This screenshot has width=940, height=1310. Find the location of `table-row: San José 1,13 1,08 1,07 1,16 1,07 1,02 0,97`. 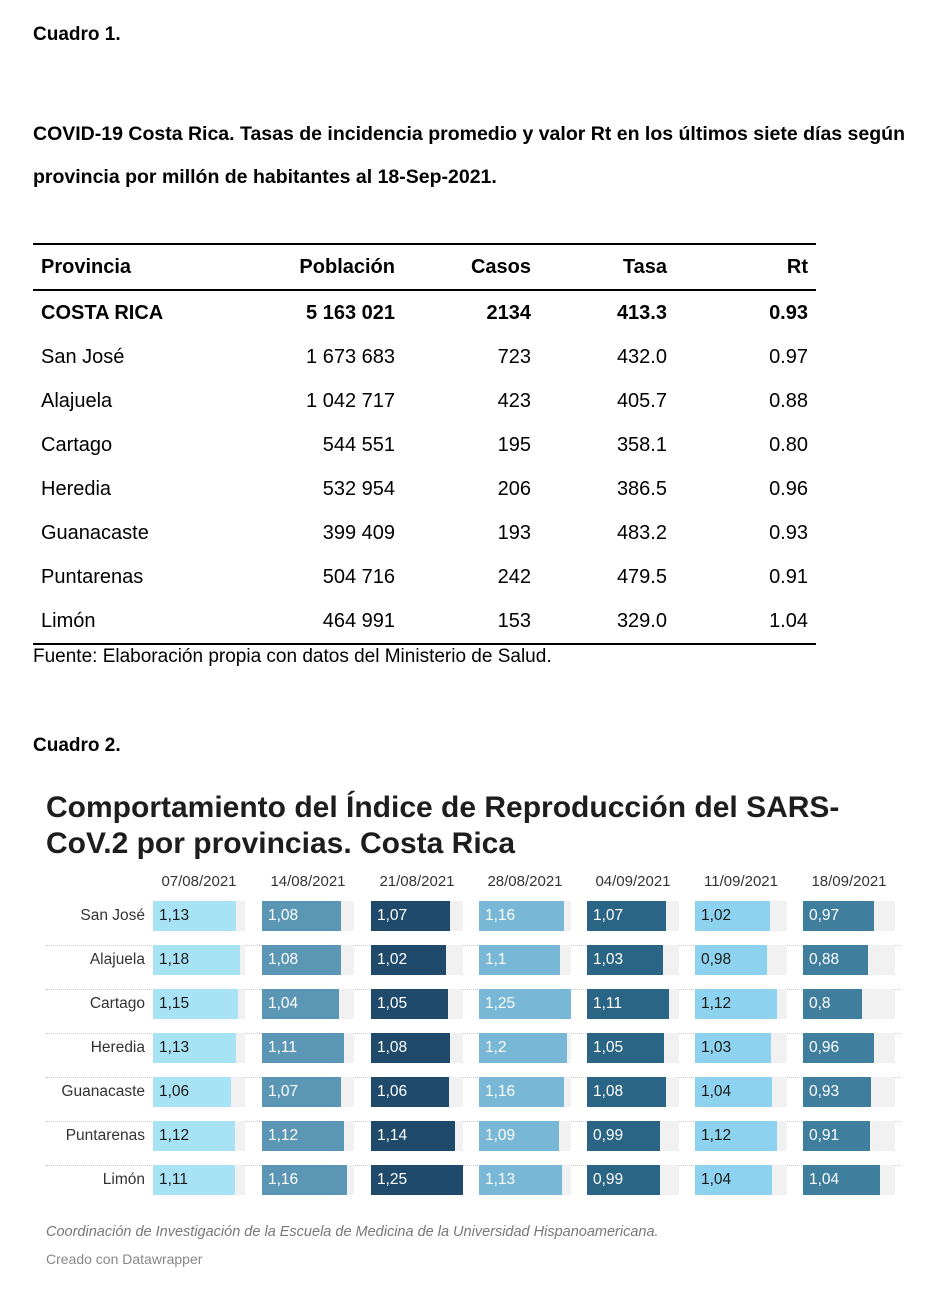

table-row: San José 1,13 1,08 1,07 1,16 1,07 1,02 0,97 is located at coordinates (473, 923).